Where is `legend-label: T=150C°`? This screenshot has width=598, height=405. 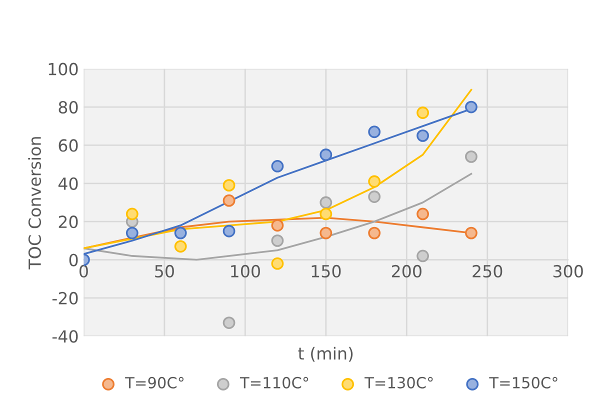
legend-label: T=150C° is located at coordinates (523, 382).